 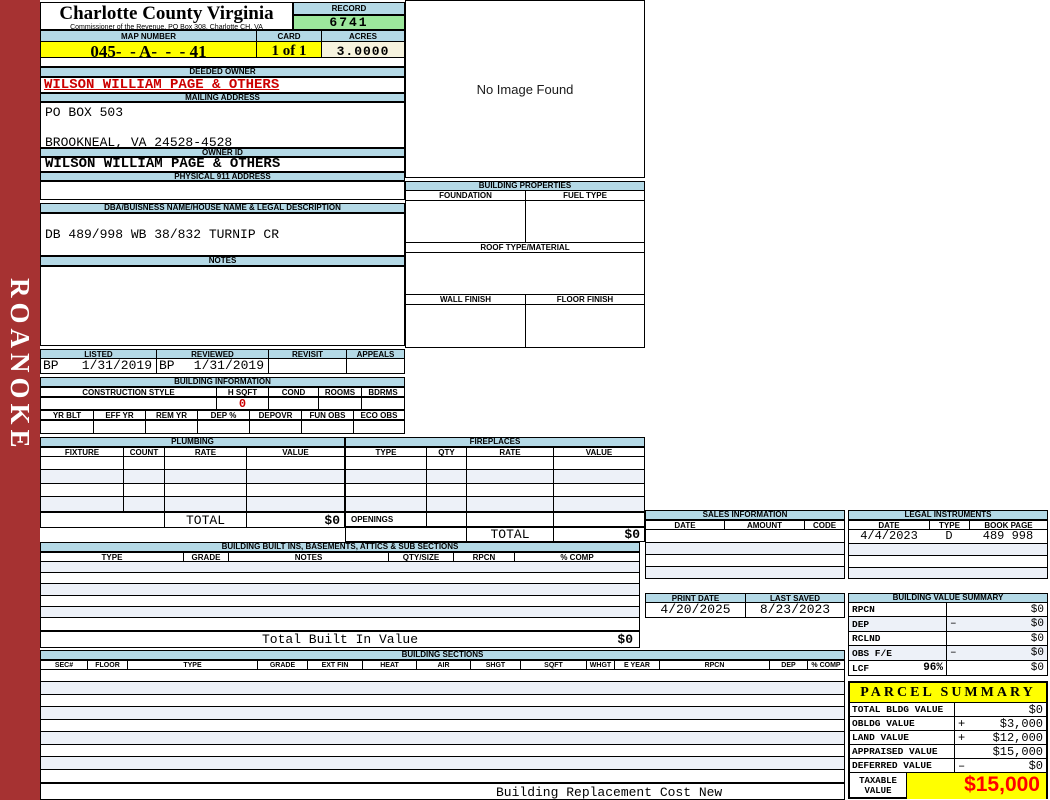 I want to click on bvs-label: DEP, so click(x=861, y=624).